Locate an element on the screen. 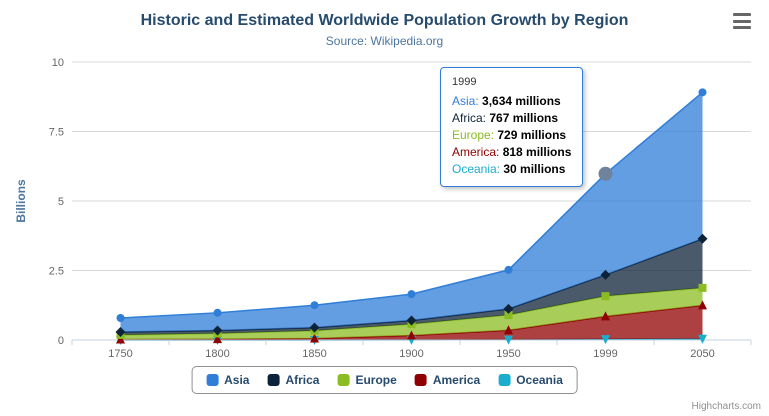 Image resolution: width=769 pixels, height=416 pixels. marker-africa-2050 is located at coordinates (702, 238).